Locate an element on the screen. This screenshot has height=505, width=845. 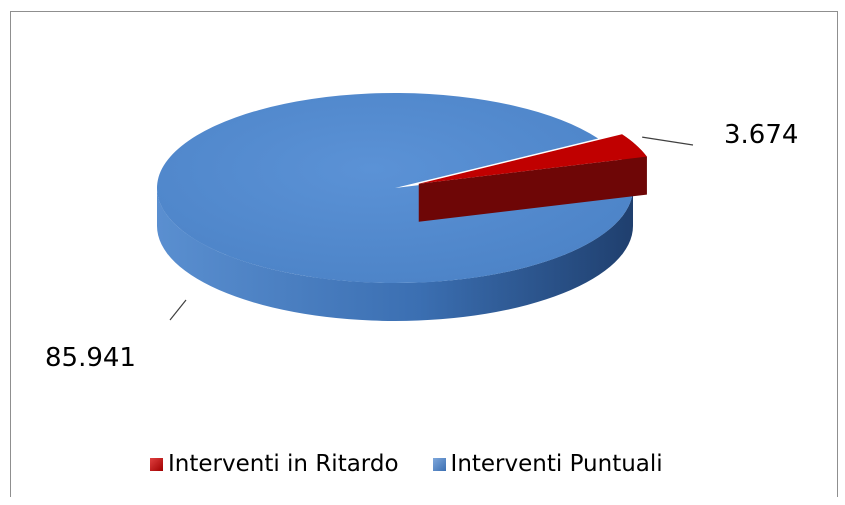
leader-line-ritardo is located at coordinates (668, 141).